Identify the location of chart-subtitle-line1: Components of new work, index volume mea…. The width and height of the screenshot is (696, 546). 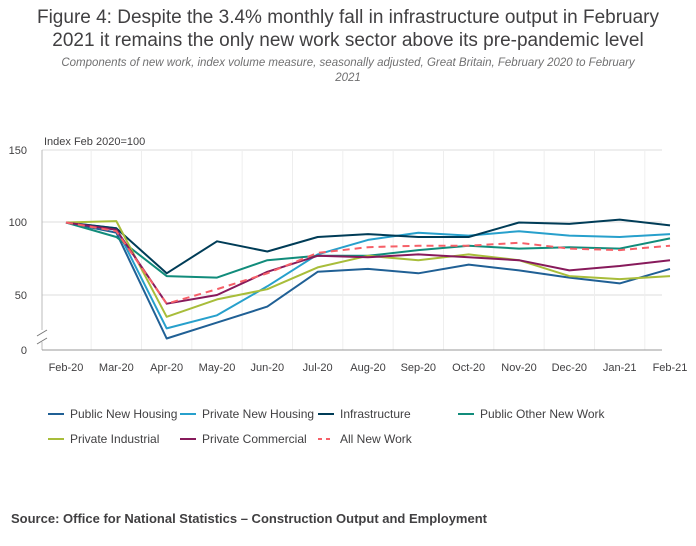
(348, 63).